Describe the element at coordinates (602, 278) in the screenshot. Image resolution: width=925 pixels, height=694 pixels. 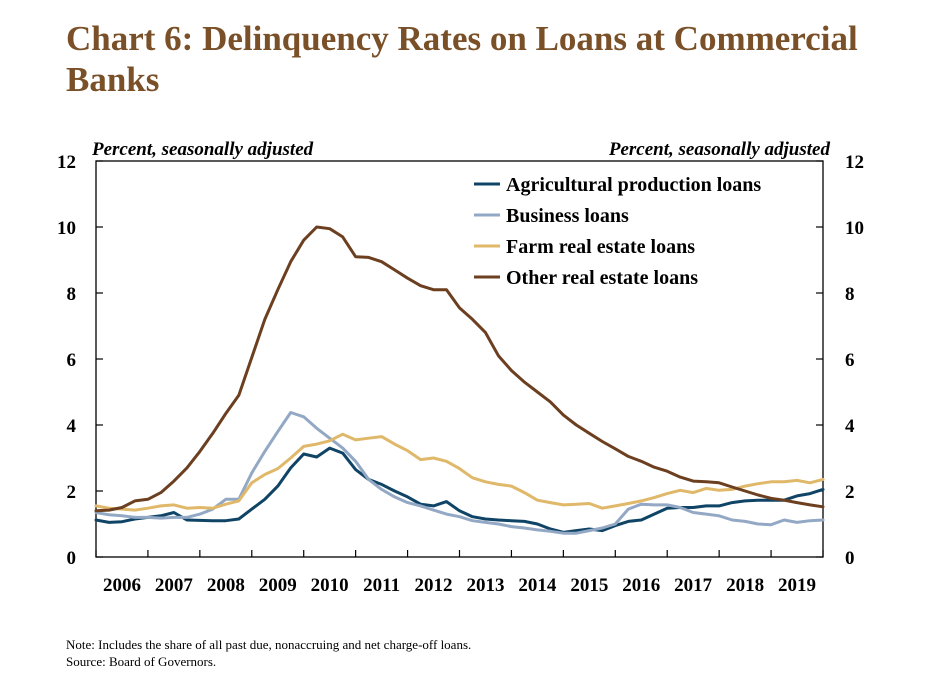
I see `legend-label-4: Other real estate loans` at that location.